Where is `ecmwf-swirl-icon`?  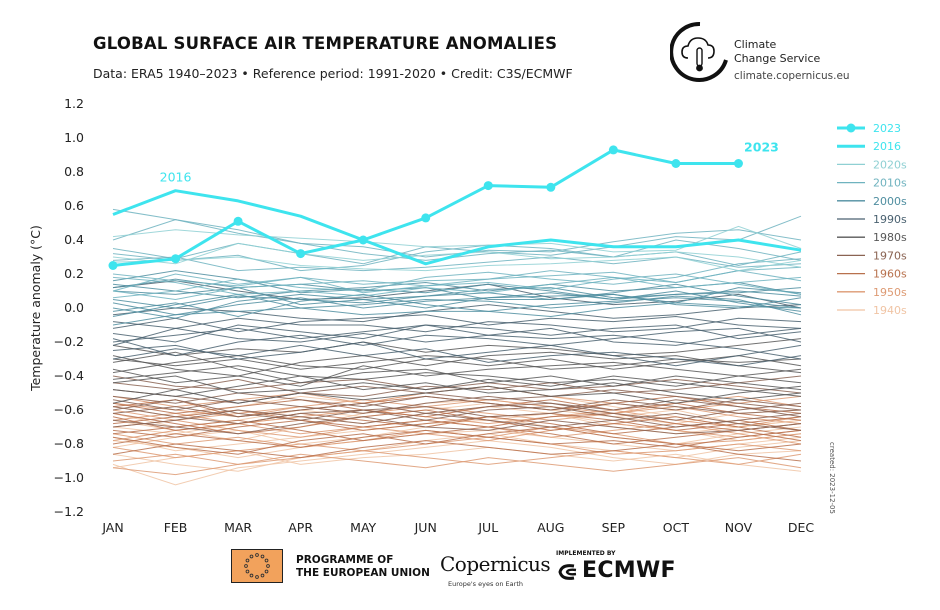
ecmwf-swirl-icon is located at coordinates (567, 572).